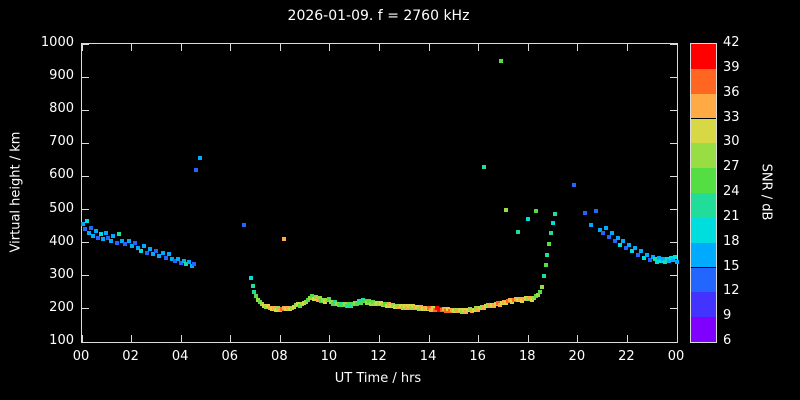 The image size is (800, 400). Describe the element at coordinates (731, 142) in the screenshot. I see `colorbar-tick-label: 30` at that location.